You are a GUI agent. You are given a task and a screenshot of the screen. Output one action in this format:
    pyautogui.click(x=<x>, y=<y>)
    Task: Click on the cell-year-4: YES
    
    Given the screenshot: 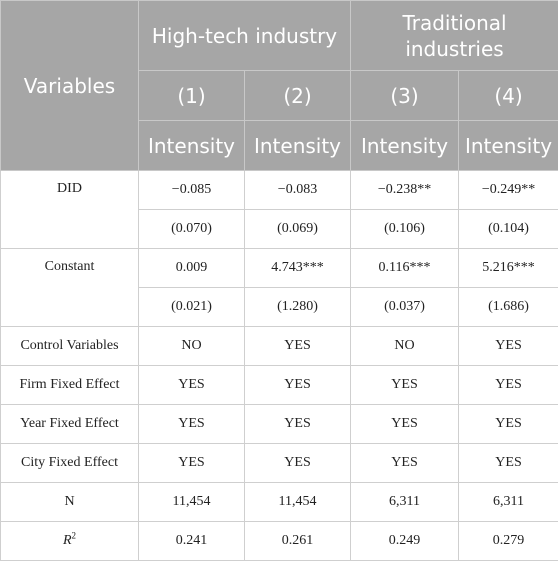 What is the action you would take?
    pyautogui.click(x=508, y=424)
    